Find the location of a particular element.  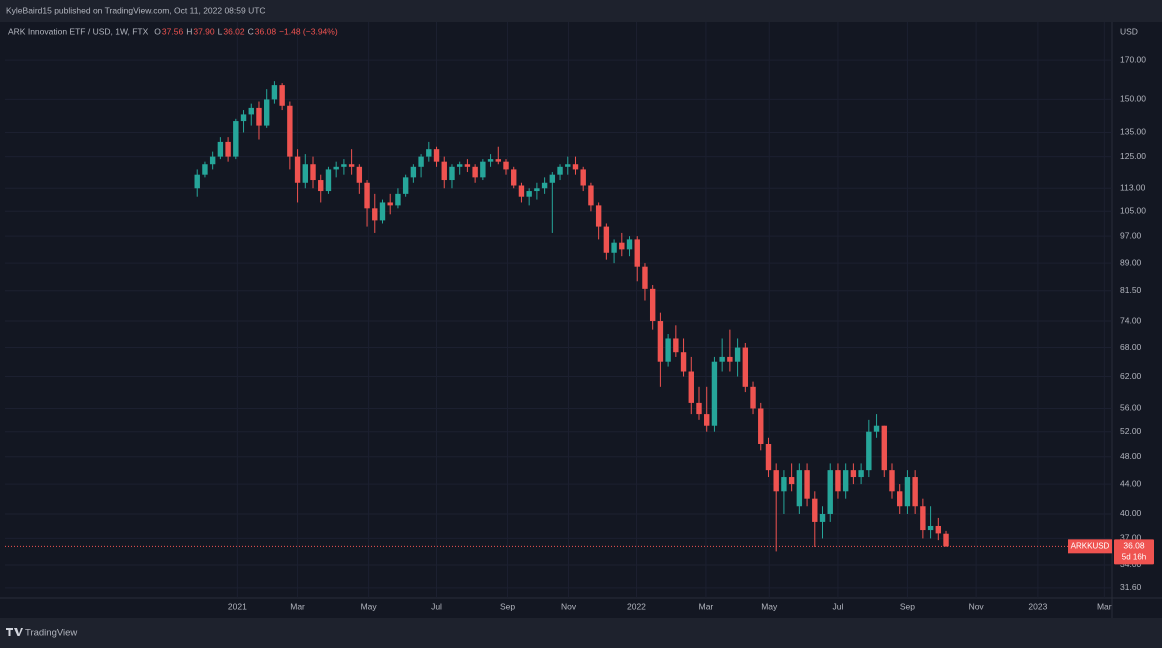

y-tick-label: 44.00 is located at coordinates (1131, 483).